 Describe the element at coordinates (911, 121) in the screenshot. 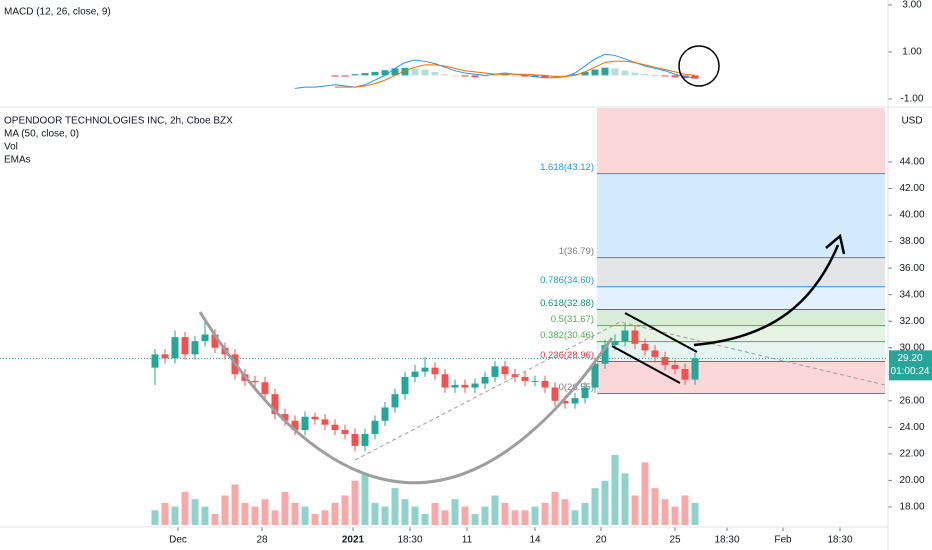

I see `axis-unit: USD` at that location.